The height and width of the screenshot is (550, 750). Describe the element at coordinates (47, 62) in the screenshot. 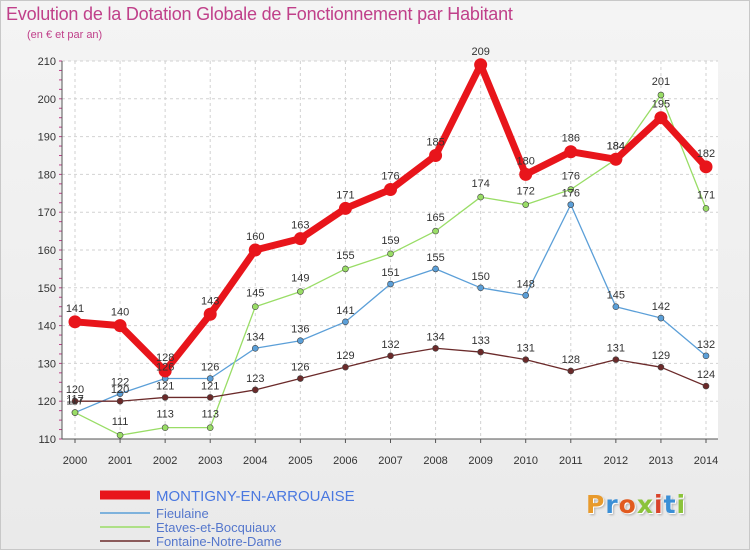

I see `y-tick-label: 210` at that location.